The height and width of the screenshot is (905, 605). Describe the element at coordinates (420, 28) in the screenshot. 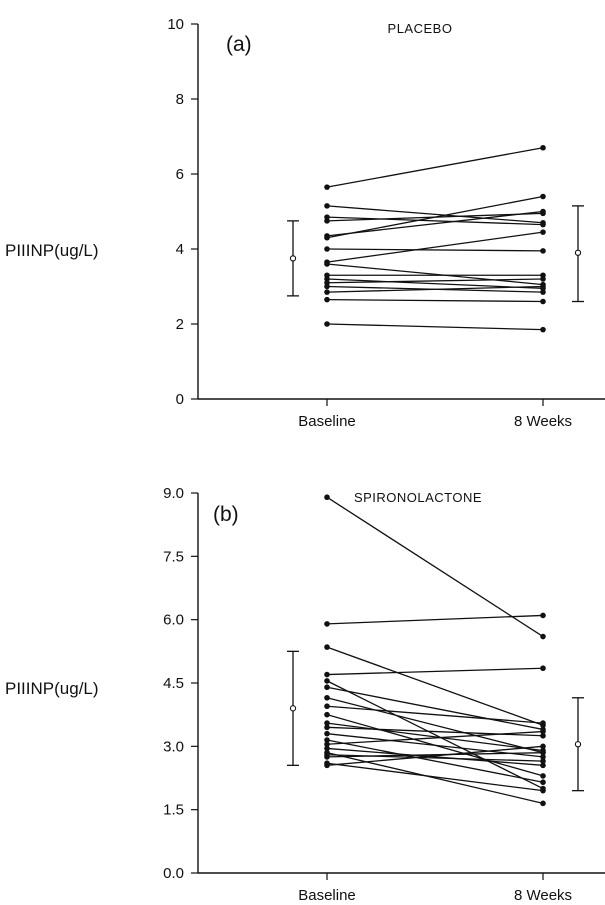

I see `panel-title: PLACEBO` at that location.